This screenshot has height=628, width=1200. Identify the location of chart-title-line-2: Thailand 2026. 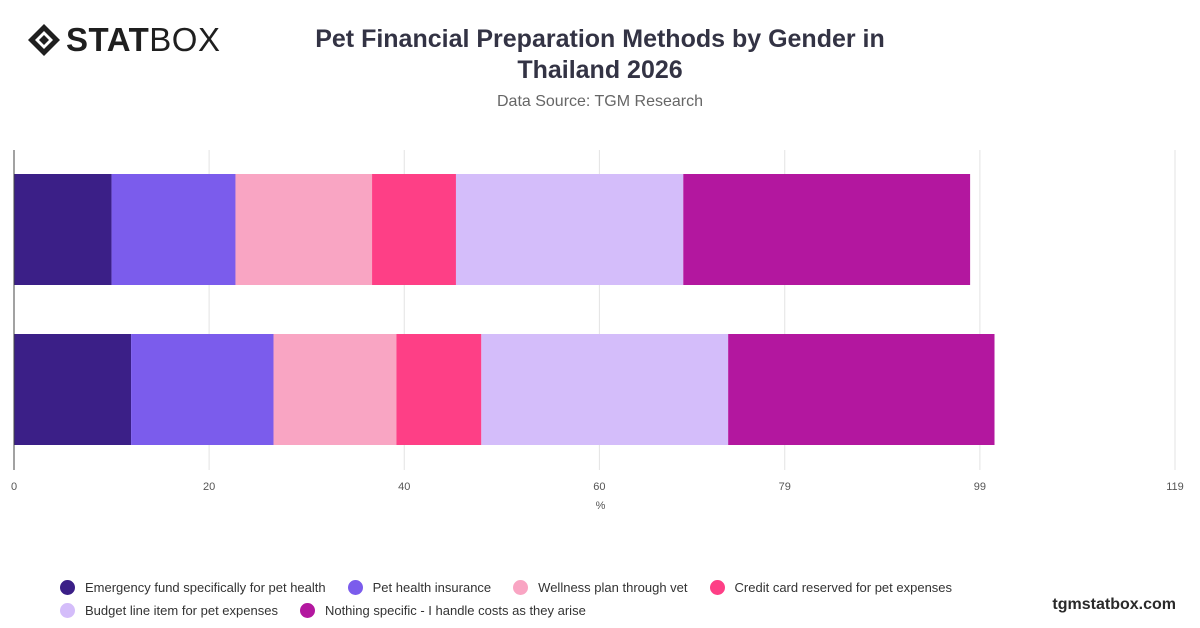
(600, 70).